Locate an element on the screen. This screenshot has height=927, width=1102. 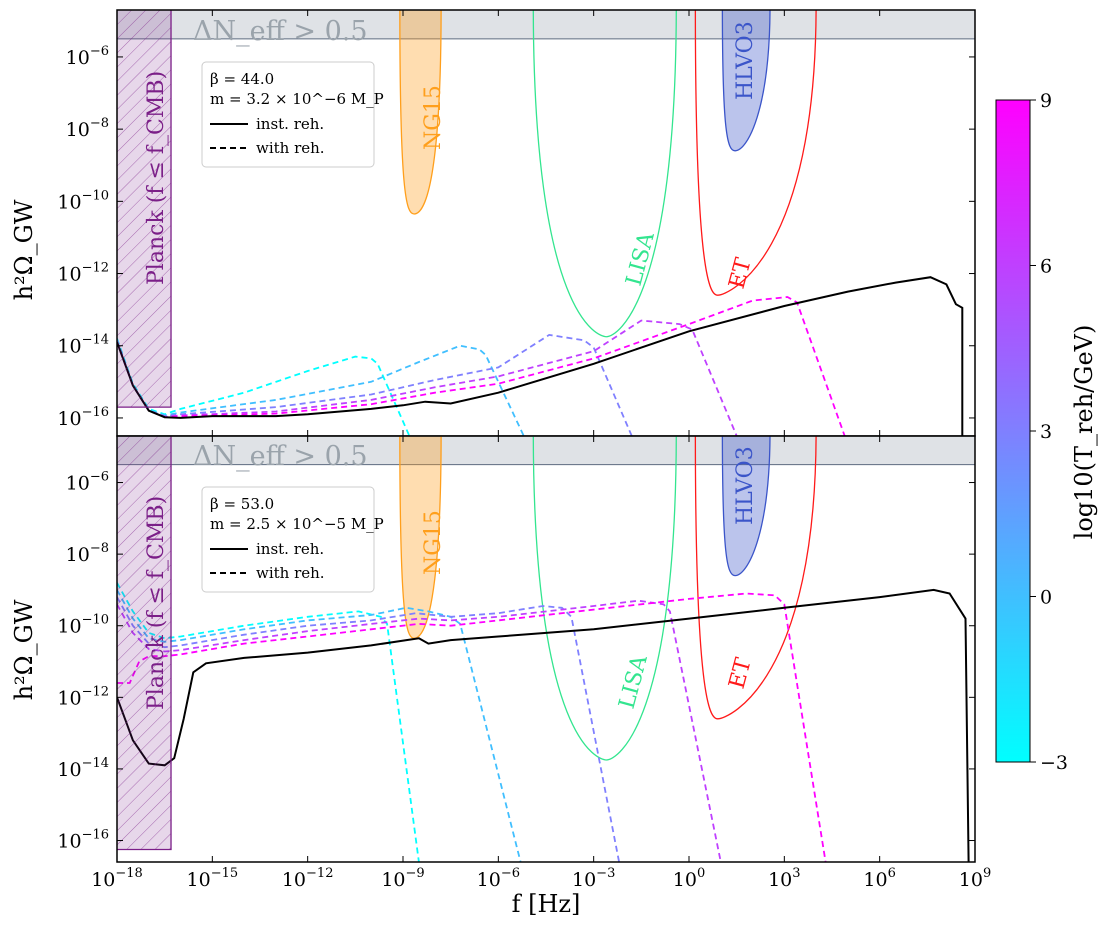
legend-mass-top: m = 3.2 × 10^−6 M_P is located at coordinates (297, 99).